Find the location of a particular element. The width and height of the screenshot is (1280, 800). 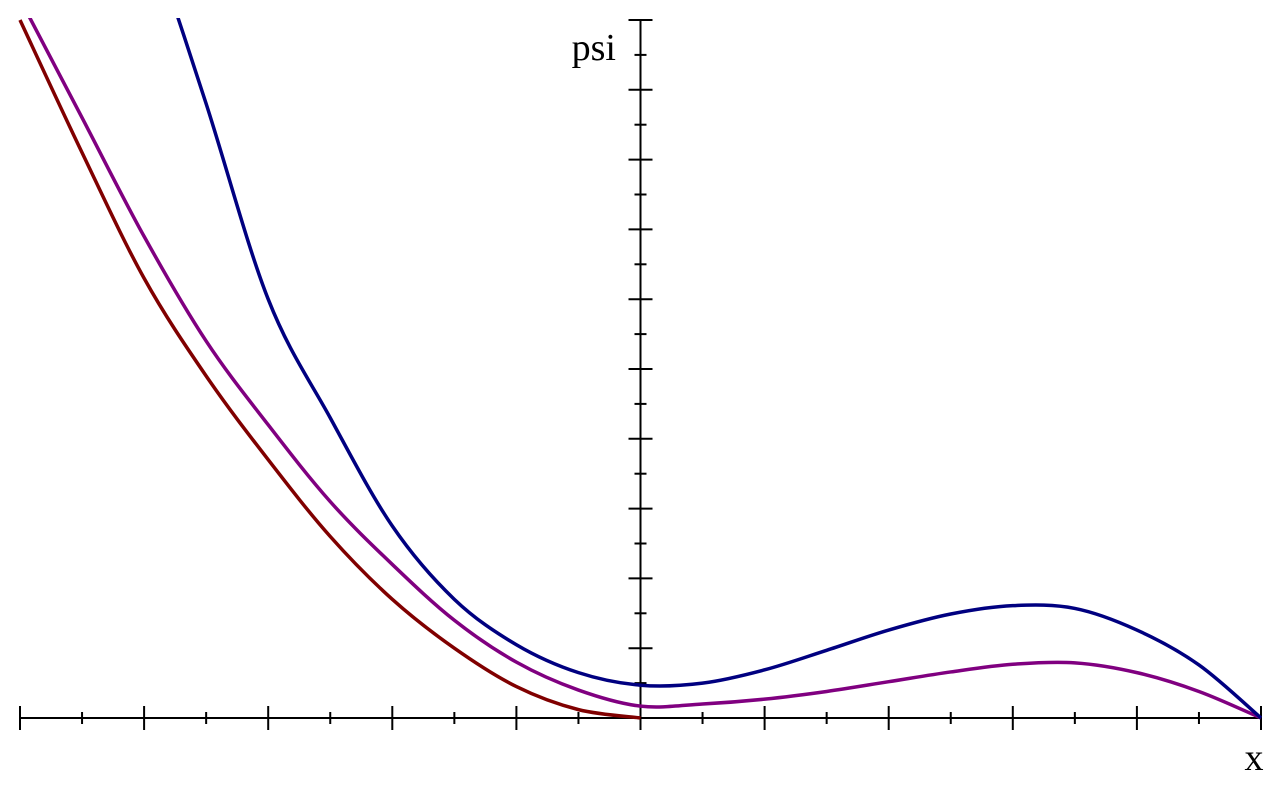

y-axis-label: psi is located at coordinates (594, 48).